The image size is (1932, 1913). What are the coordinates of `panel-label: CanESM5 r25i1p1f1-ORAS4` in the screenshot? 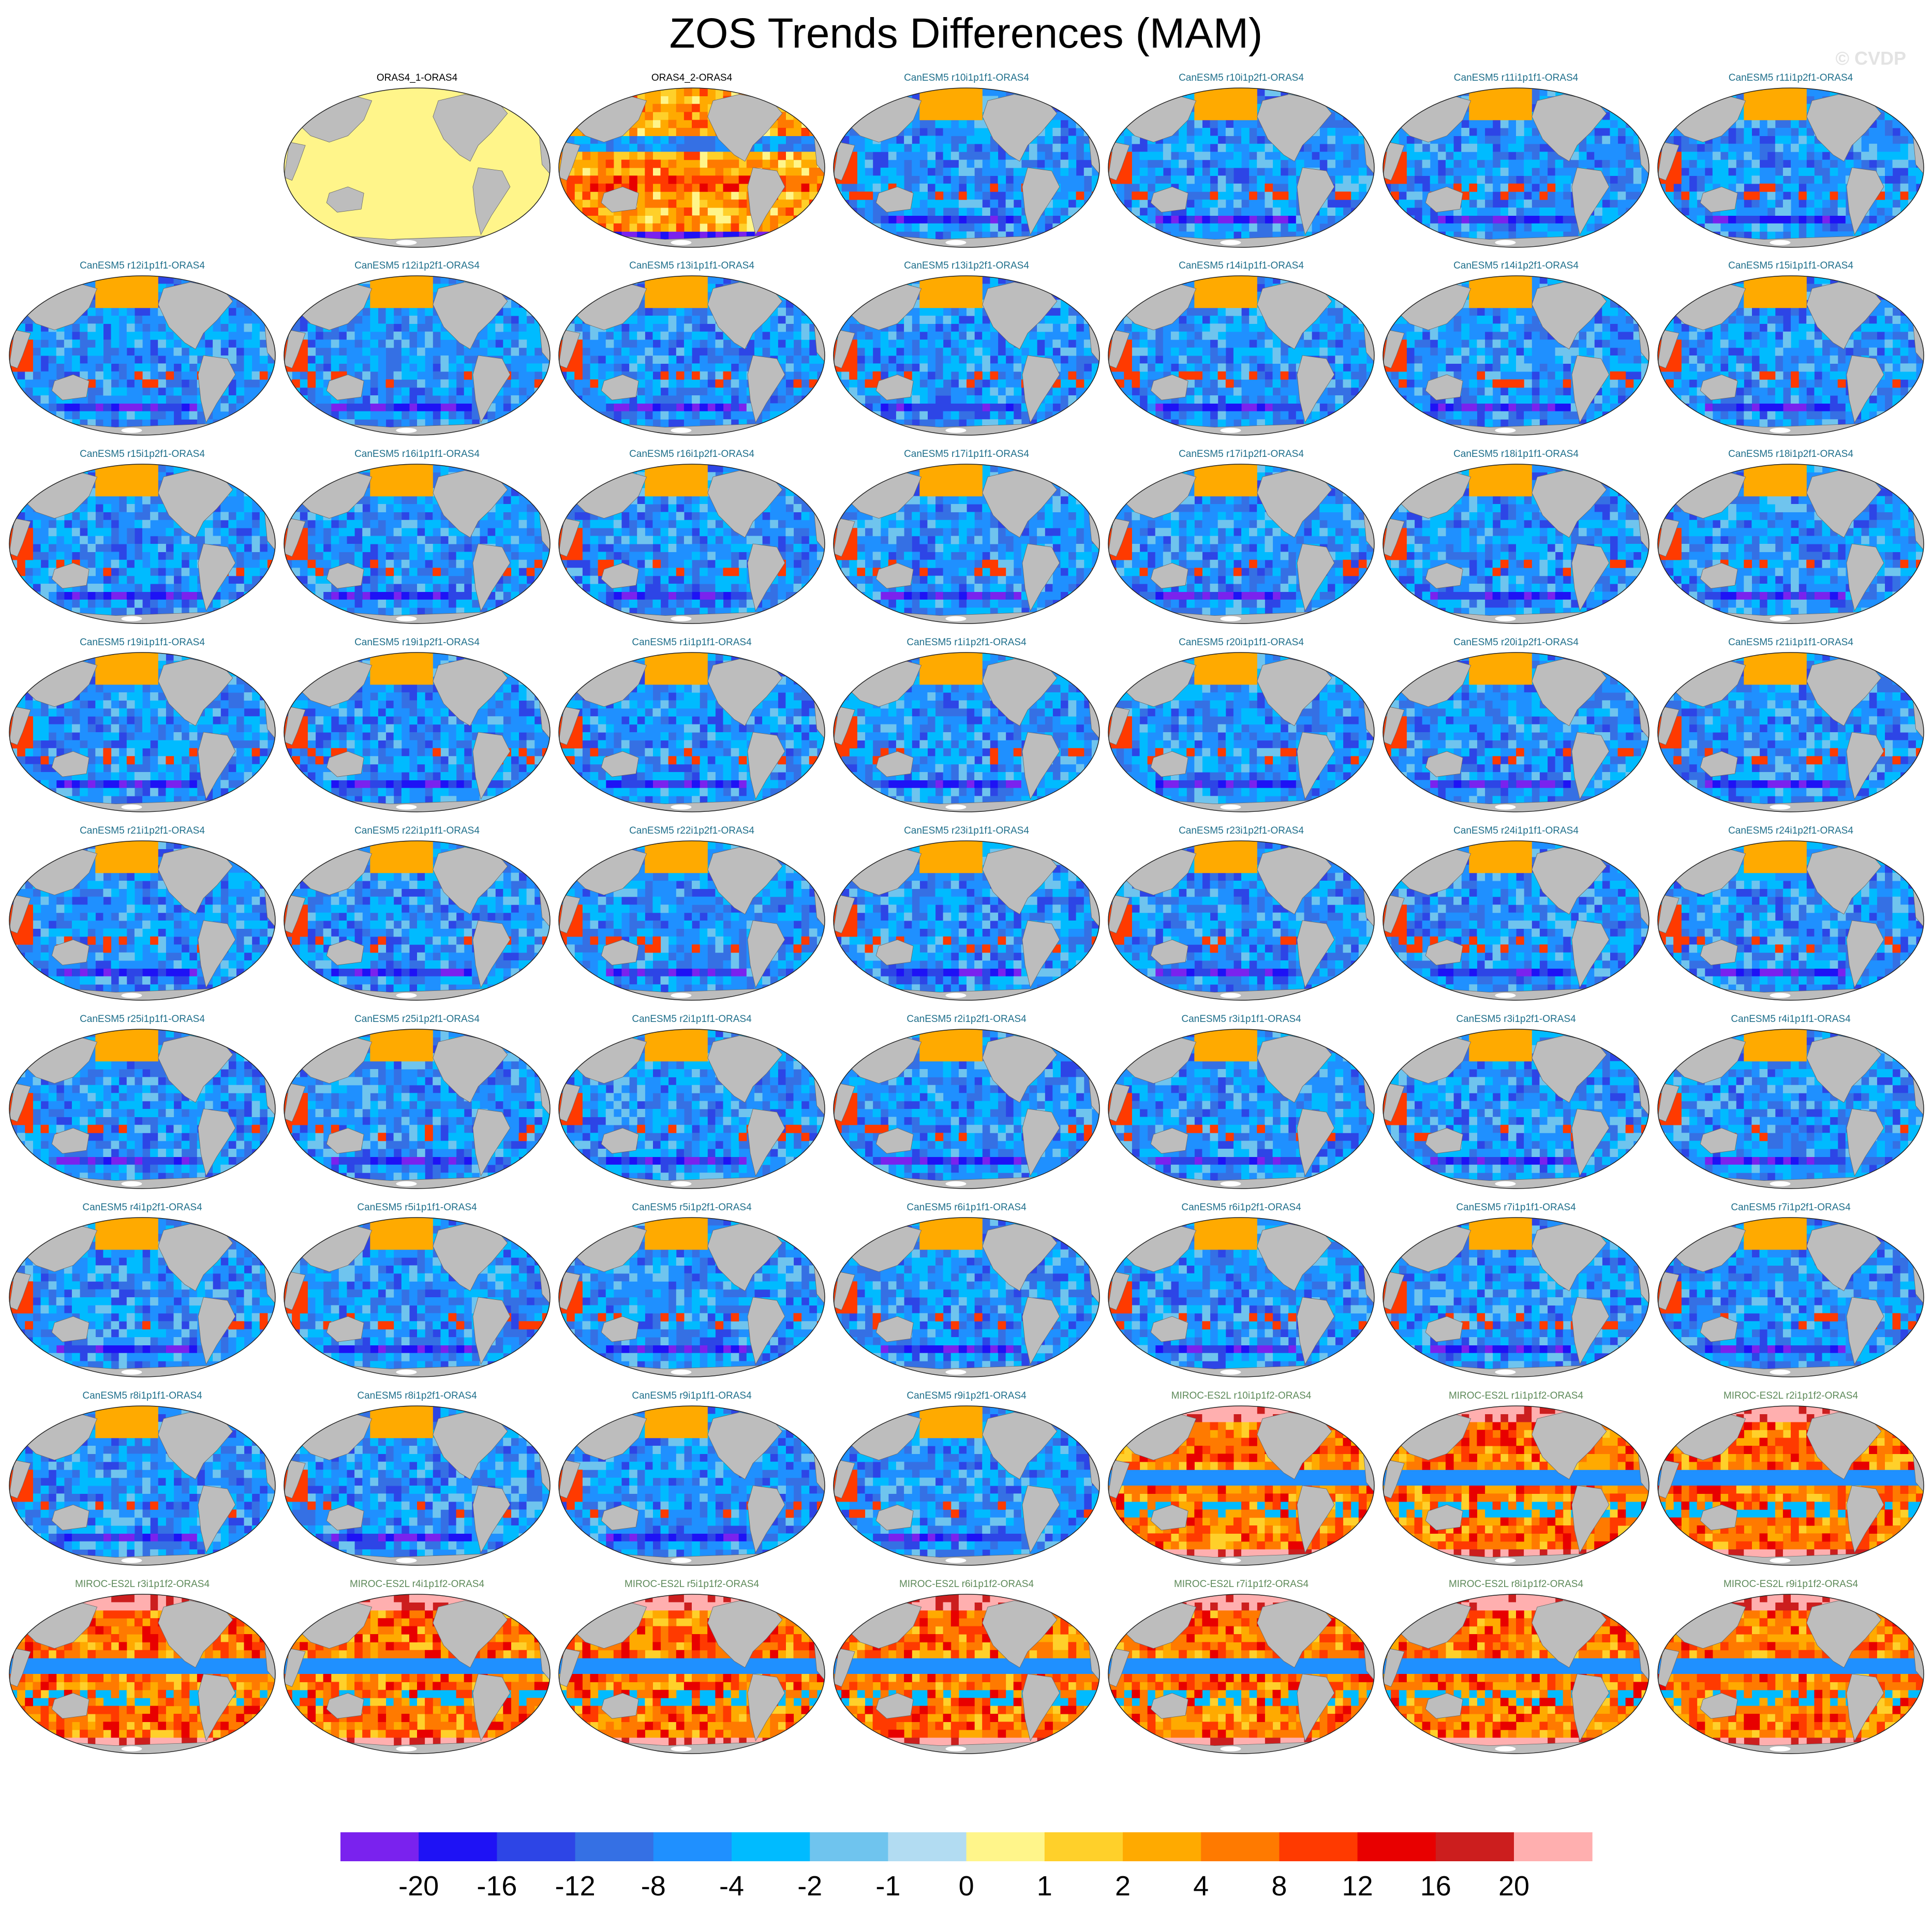 It's located at (142, 1019).